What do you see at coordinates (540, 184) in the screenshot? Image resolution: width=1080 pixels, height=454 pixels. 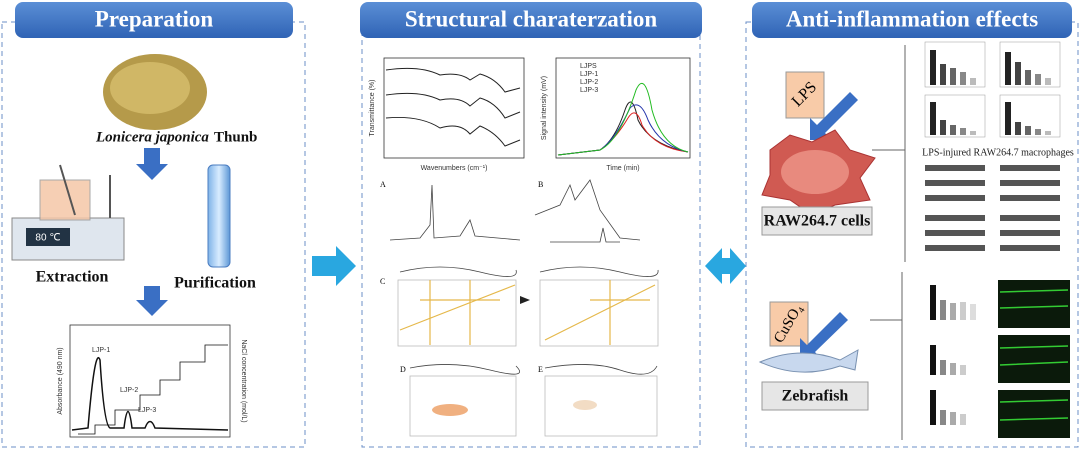 I see `panel-letter: B` at bounding box center [540, 184].